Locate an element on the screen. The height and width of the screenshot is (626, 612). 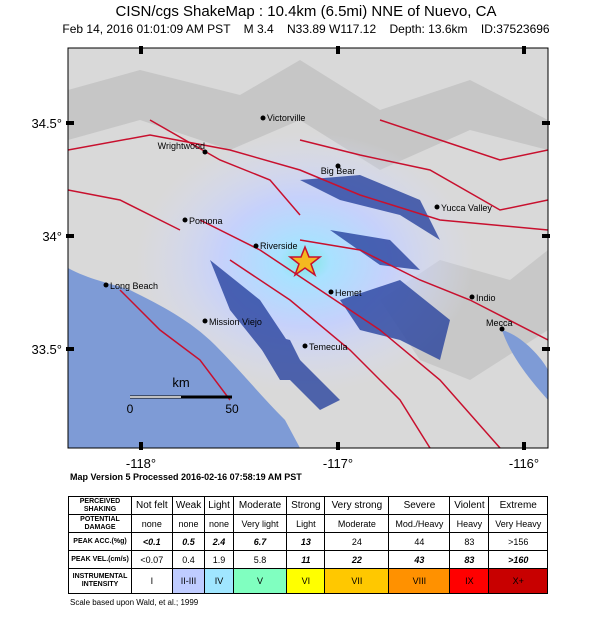
legend-cell: 6.7 is located at coordinates (260, 541).